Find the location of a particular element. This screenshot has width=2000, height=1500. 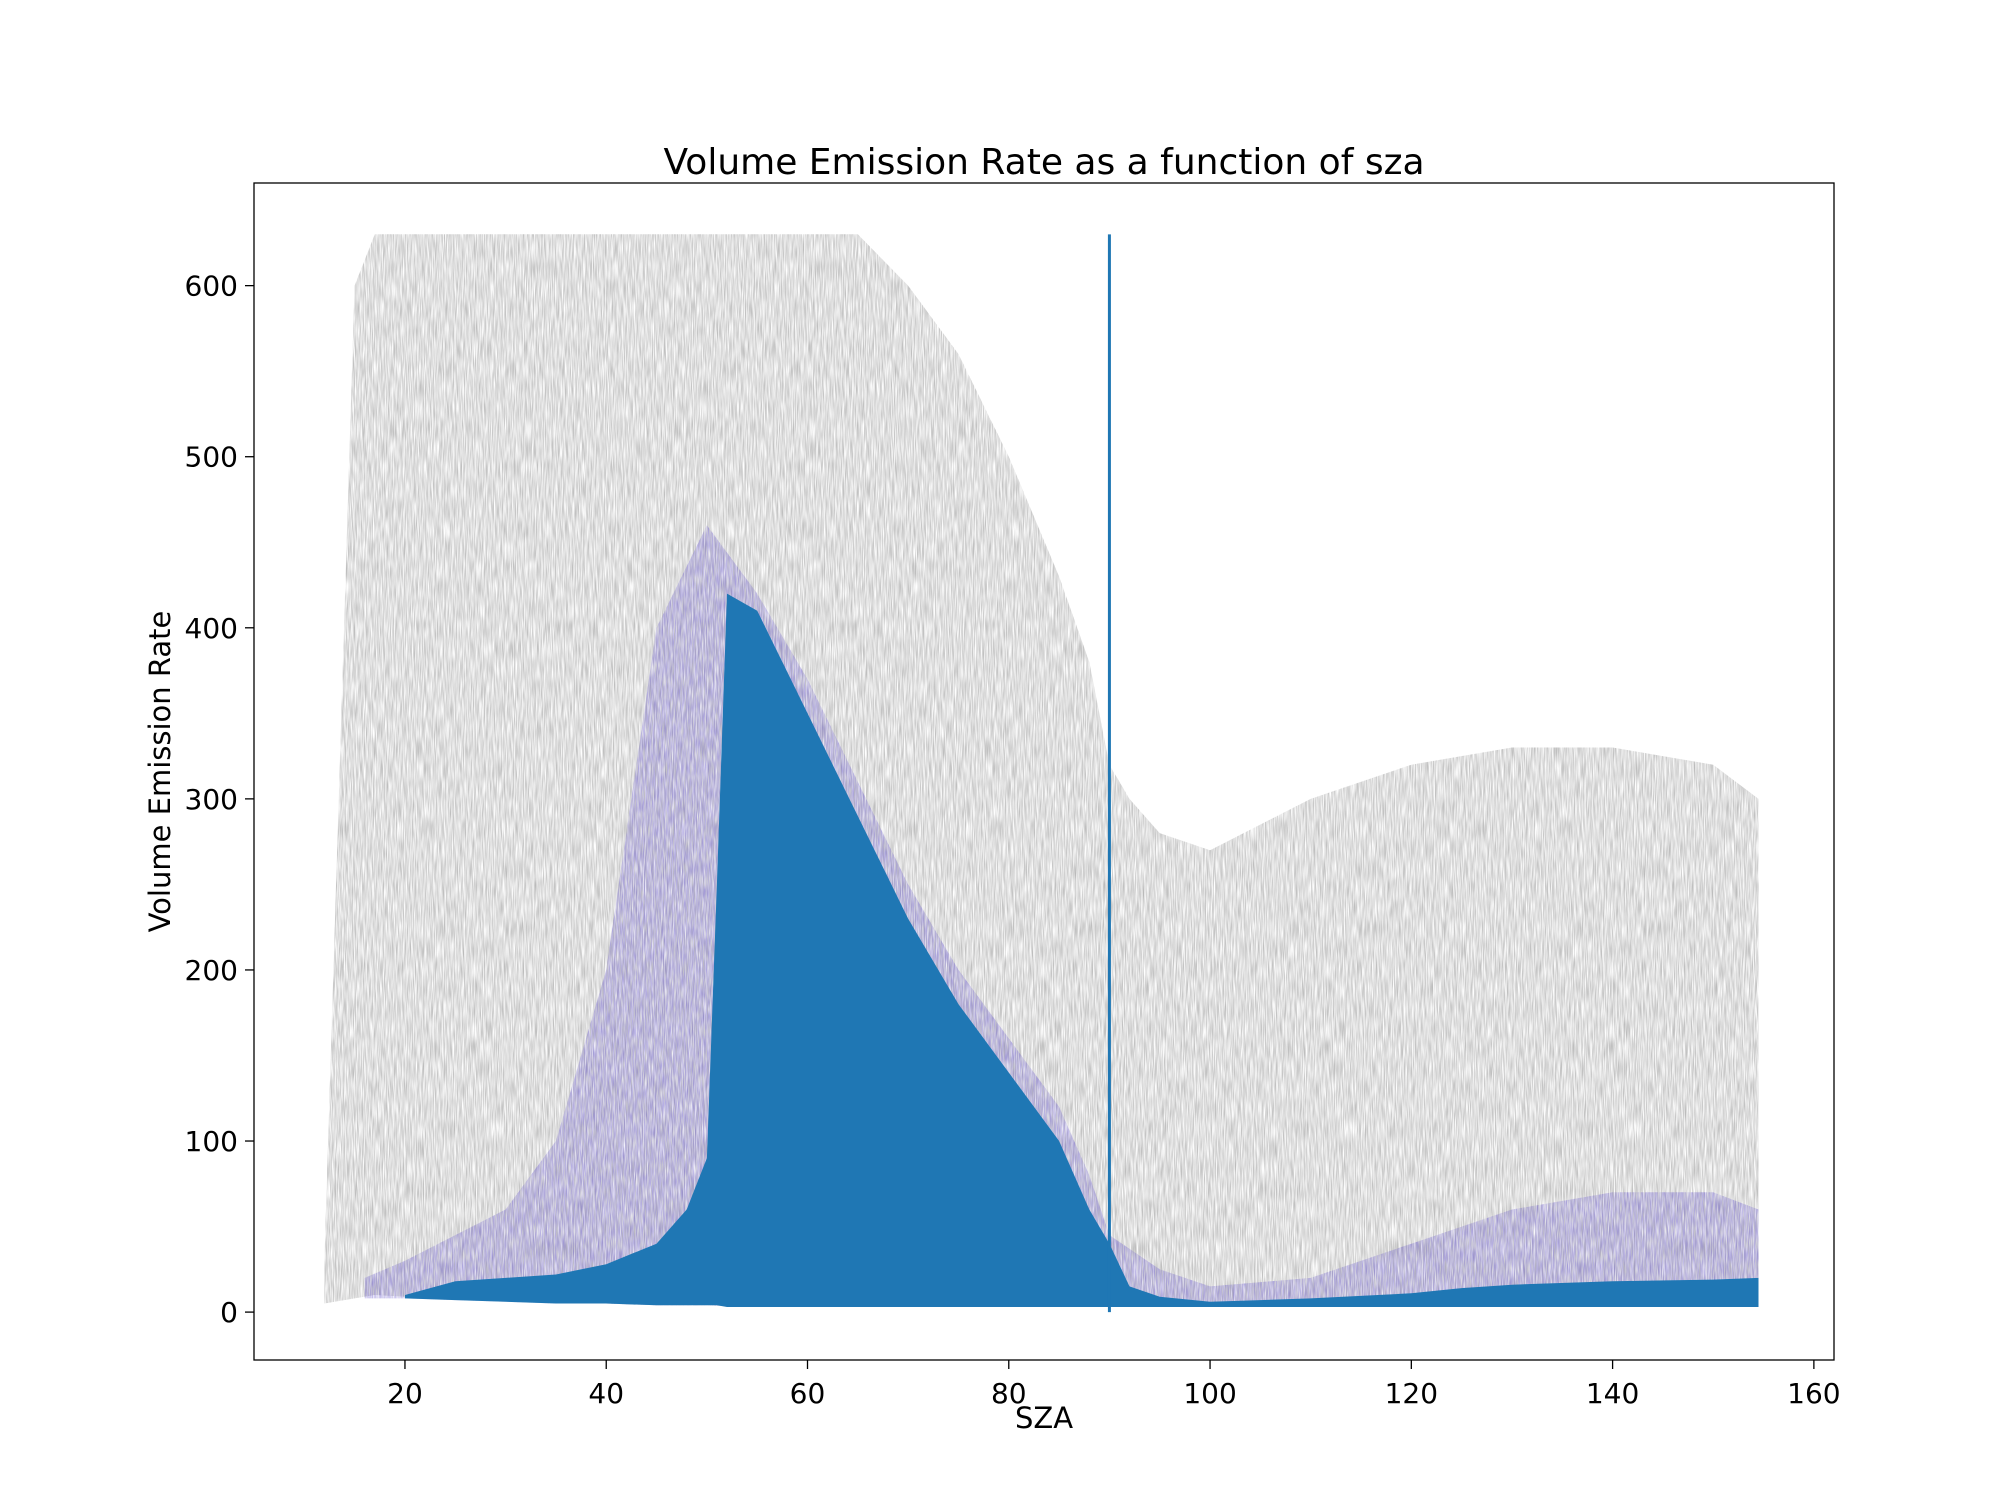

y-axis: 0 100 200 300 400 500 600 is located at coordinates (219, 799).